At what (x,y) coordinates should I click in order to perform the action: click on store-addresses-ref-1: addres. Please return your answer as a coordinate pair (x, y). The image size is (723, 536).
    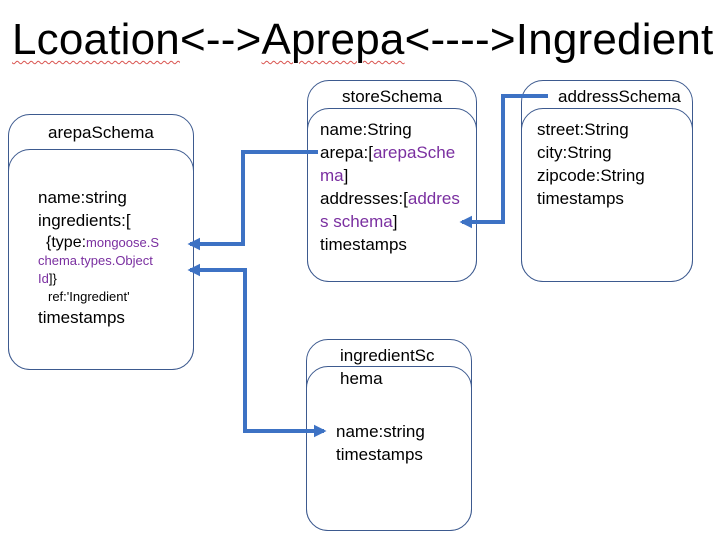
    Looking at the image, I should click on (433, 198).